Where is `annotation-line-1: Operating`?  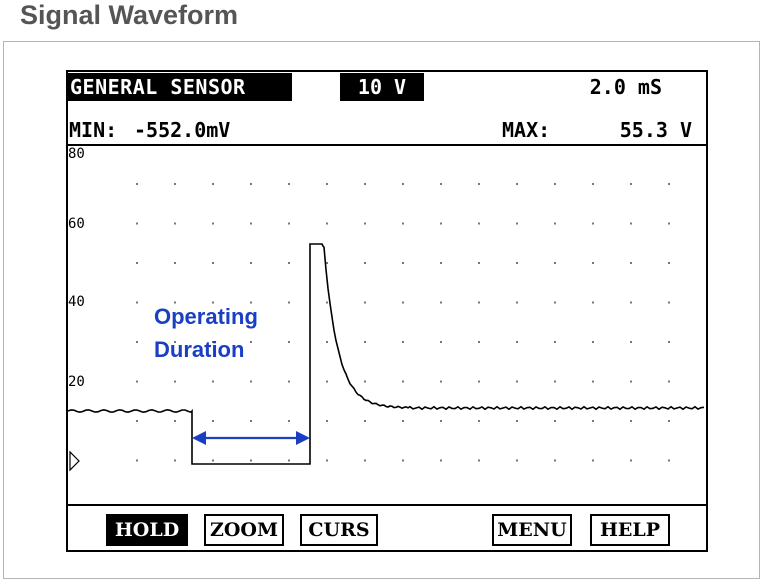 annotation-line-1: Operating is located at coordinates (206, 316).